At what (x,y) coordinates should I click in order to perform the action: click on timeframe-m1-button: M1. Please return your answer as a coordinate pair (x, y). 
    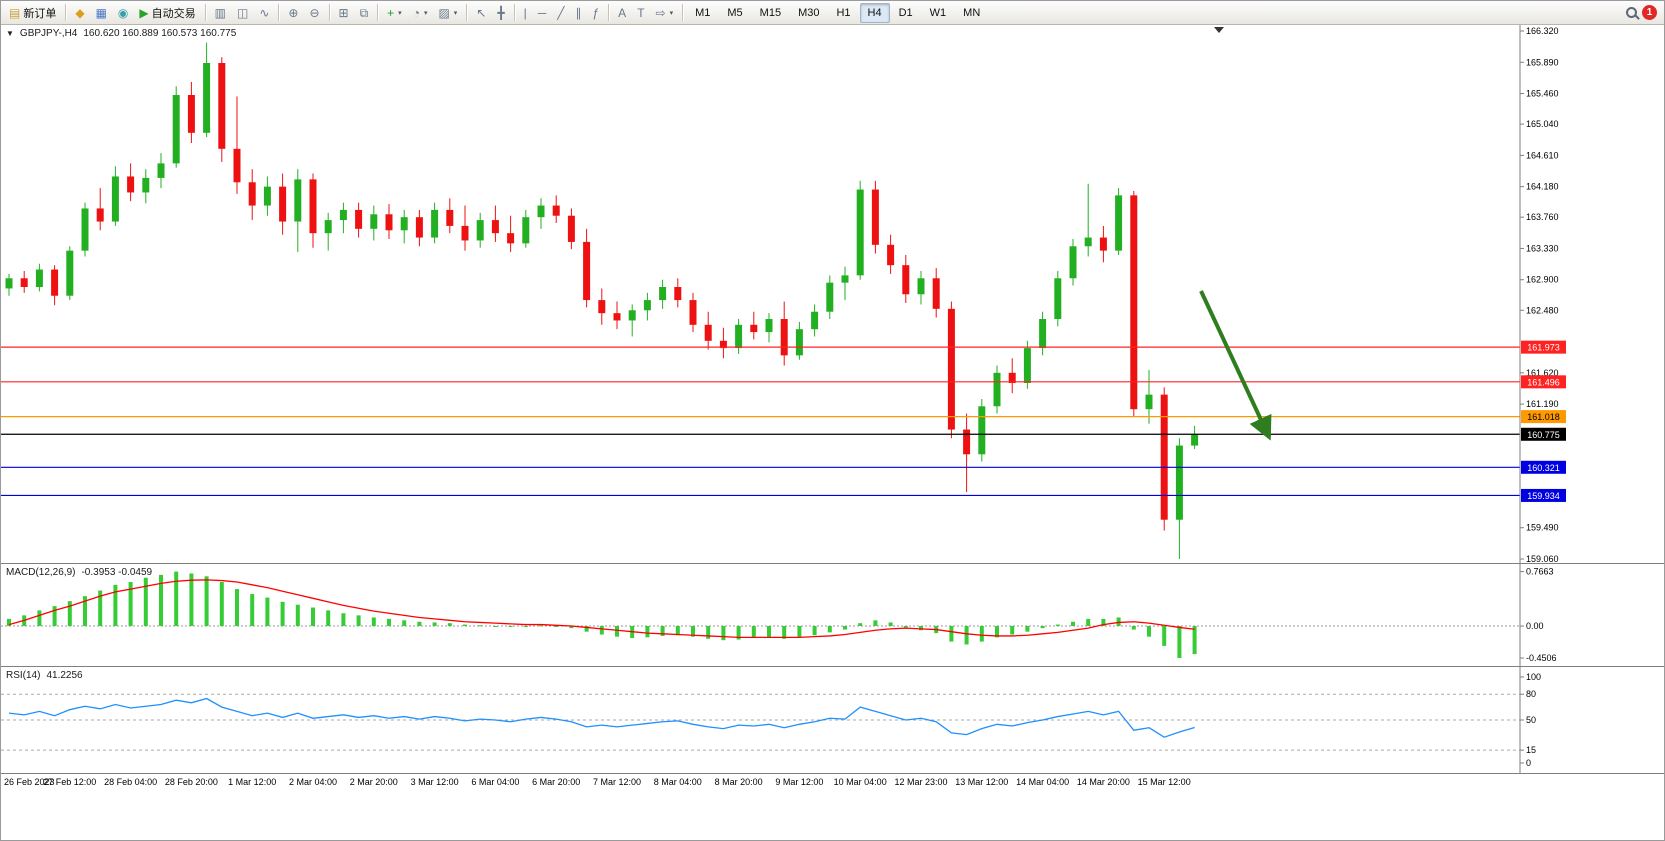
    Looking at the image, I should click on (702, 13).